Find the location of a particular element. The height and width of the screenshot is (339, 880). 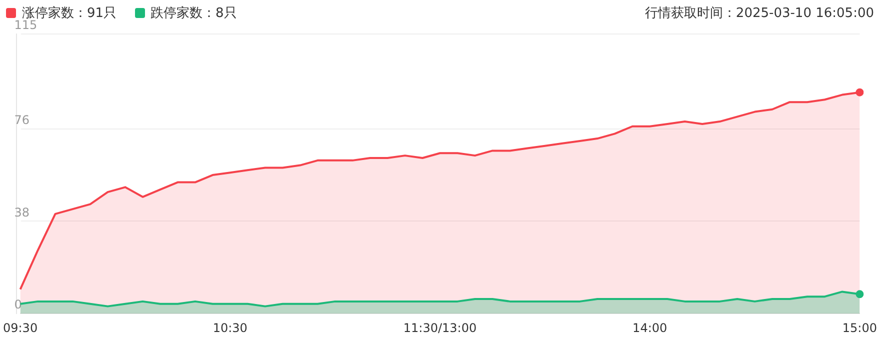

legend-label: 跌停家数：8只 is located at coordinates (193, 13).